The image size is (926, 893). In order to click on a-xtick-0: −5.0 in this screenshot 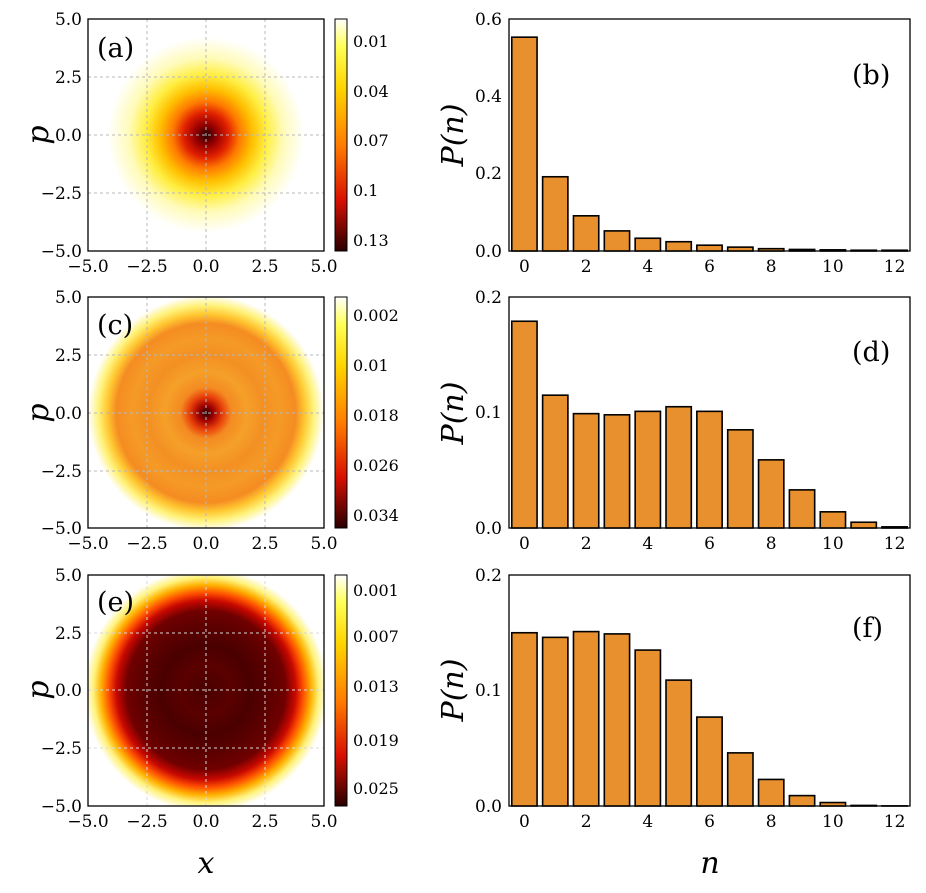, I will do `click(87, 267)`.